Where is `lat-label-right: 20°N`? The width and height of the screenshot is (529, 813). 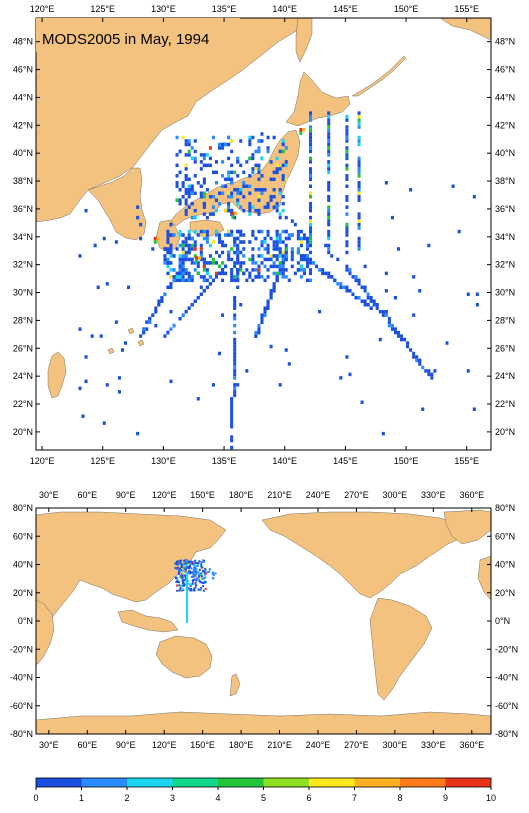
lat-label-right: 20°N is located at coordinates (505, 432).